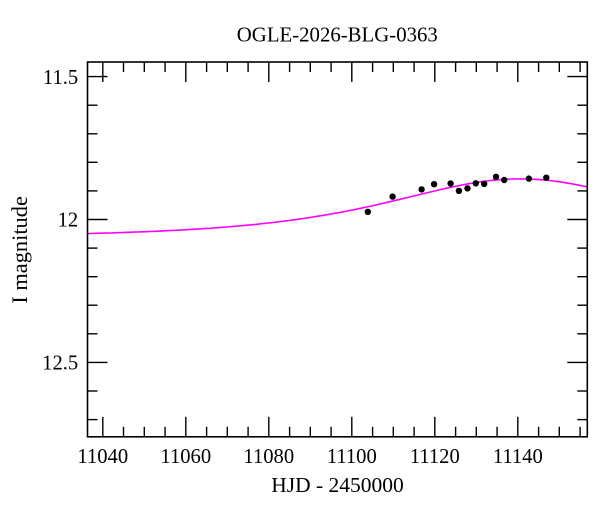 This screenshot has height=512, width=600. Describe the element at coordinates (60, 78) in the screenshot. I see `svg-text: 11.5` at that location.